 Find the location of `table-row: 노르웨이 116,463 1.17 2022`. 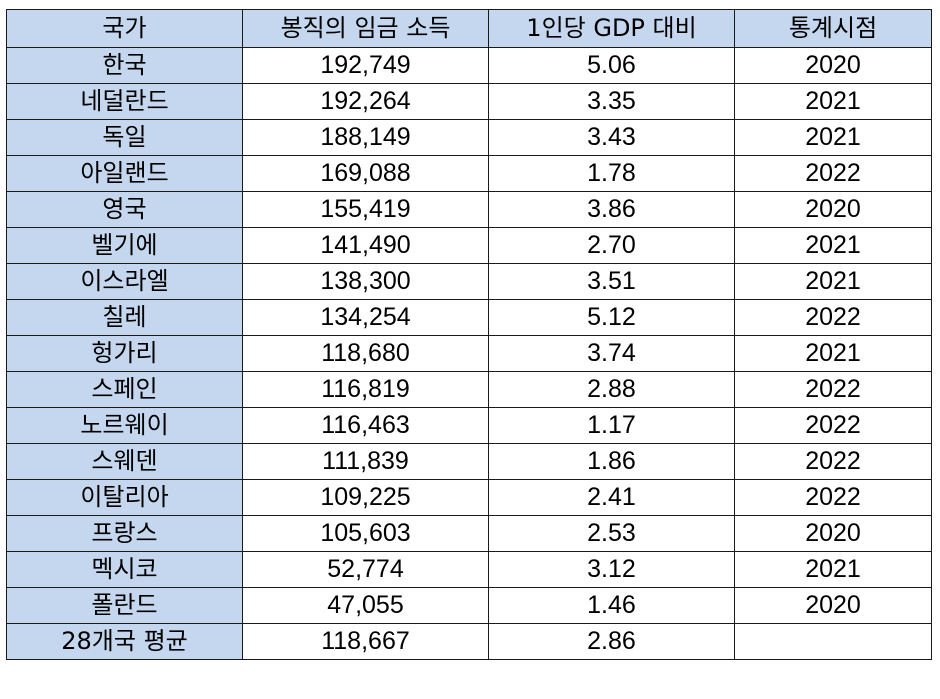

table-row: 노르웨이 116,463 1.17 2022 is located at coordinates (469, 425).